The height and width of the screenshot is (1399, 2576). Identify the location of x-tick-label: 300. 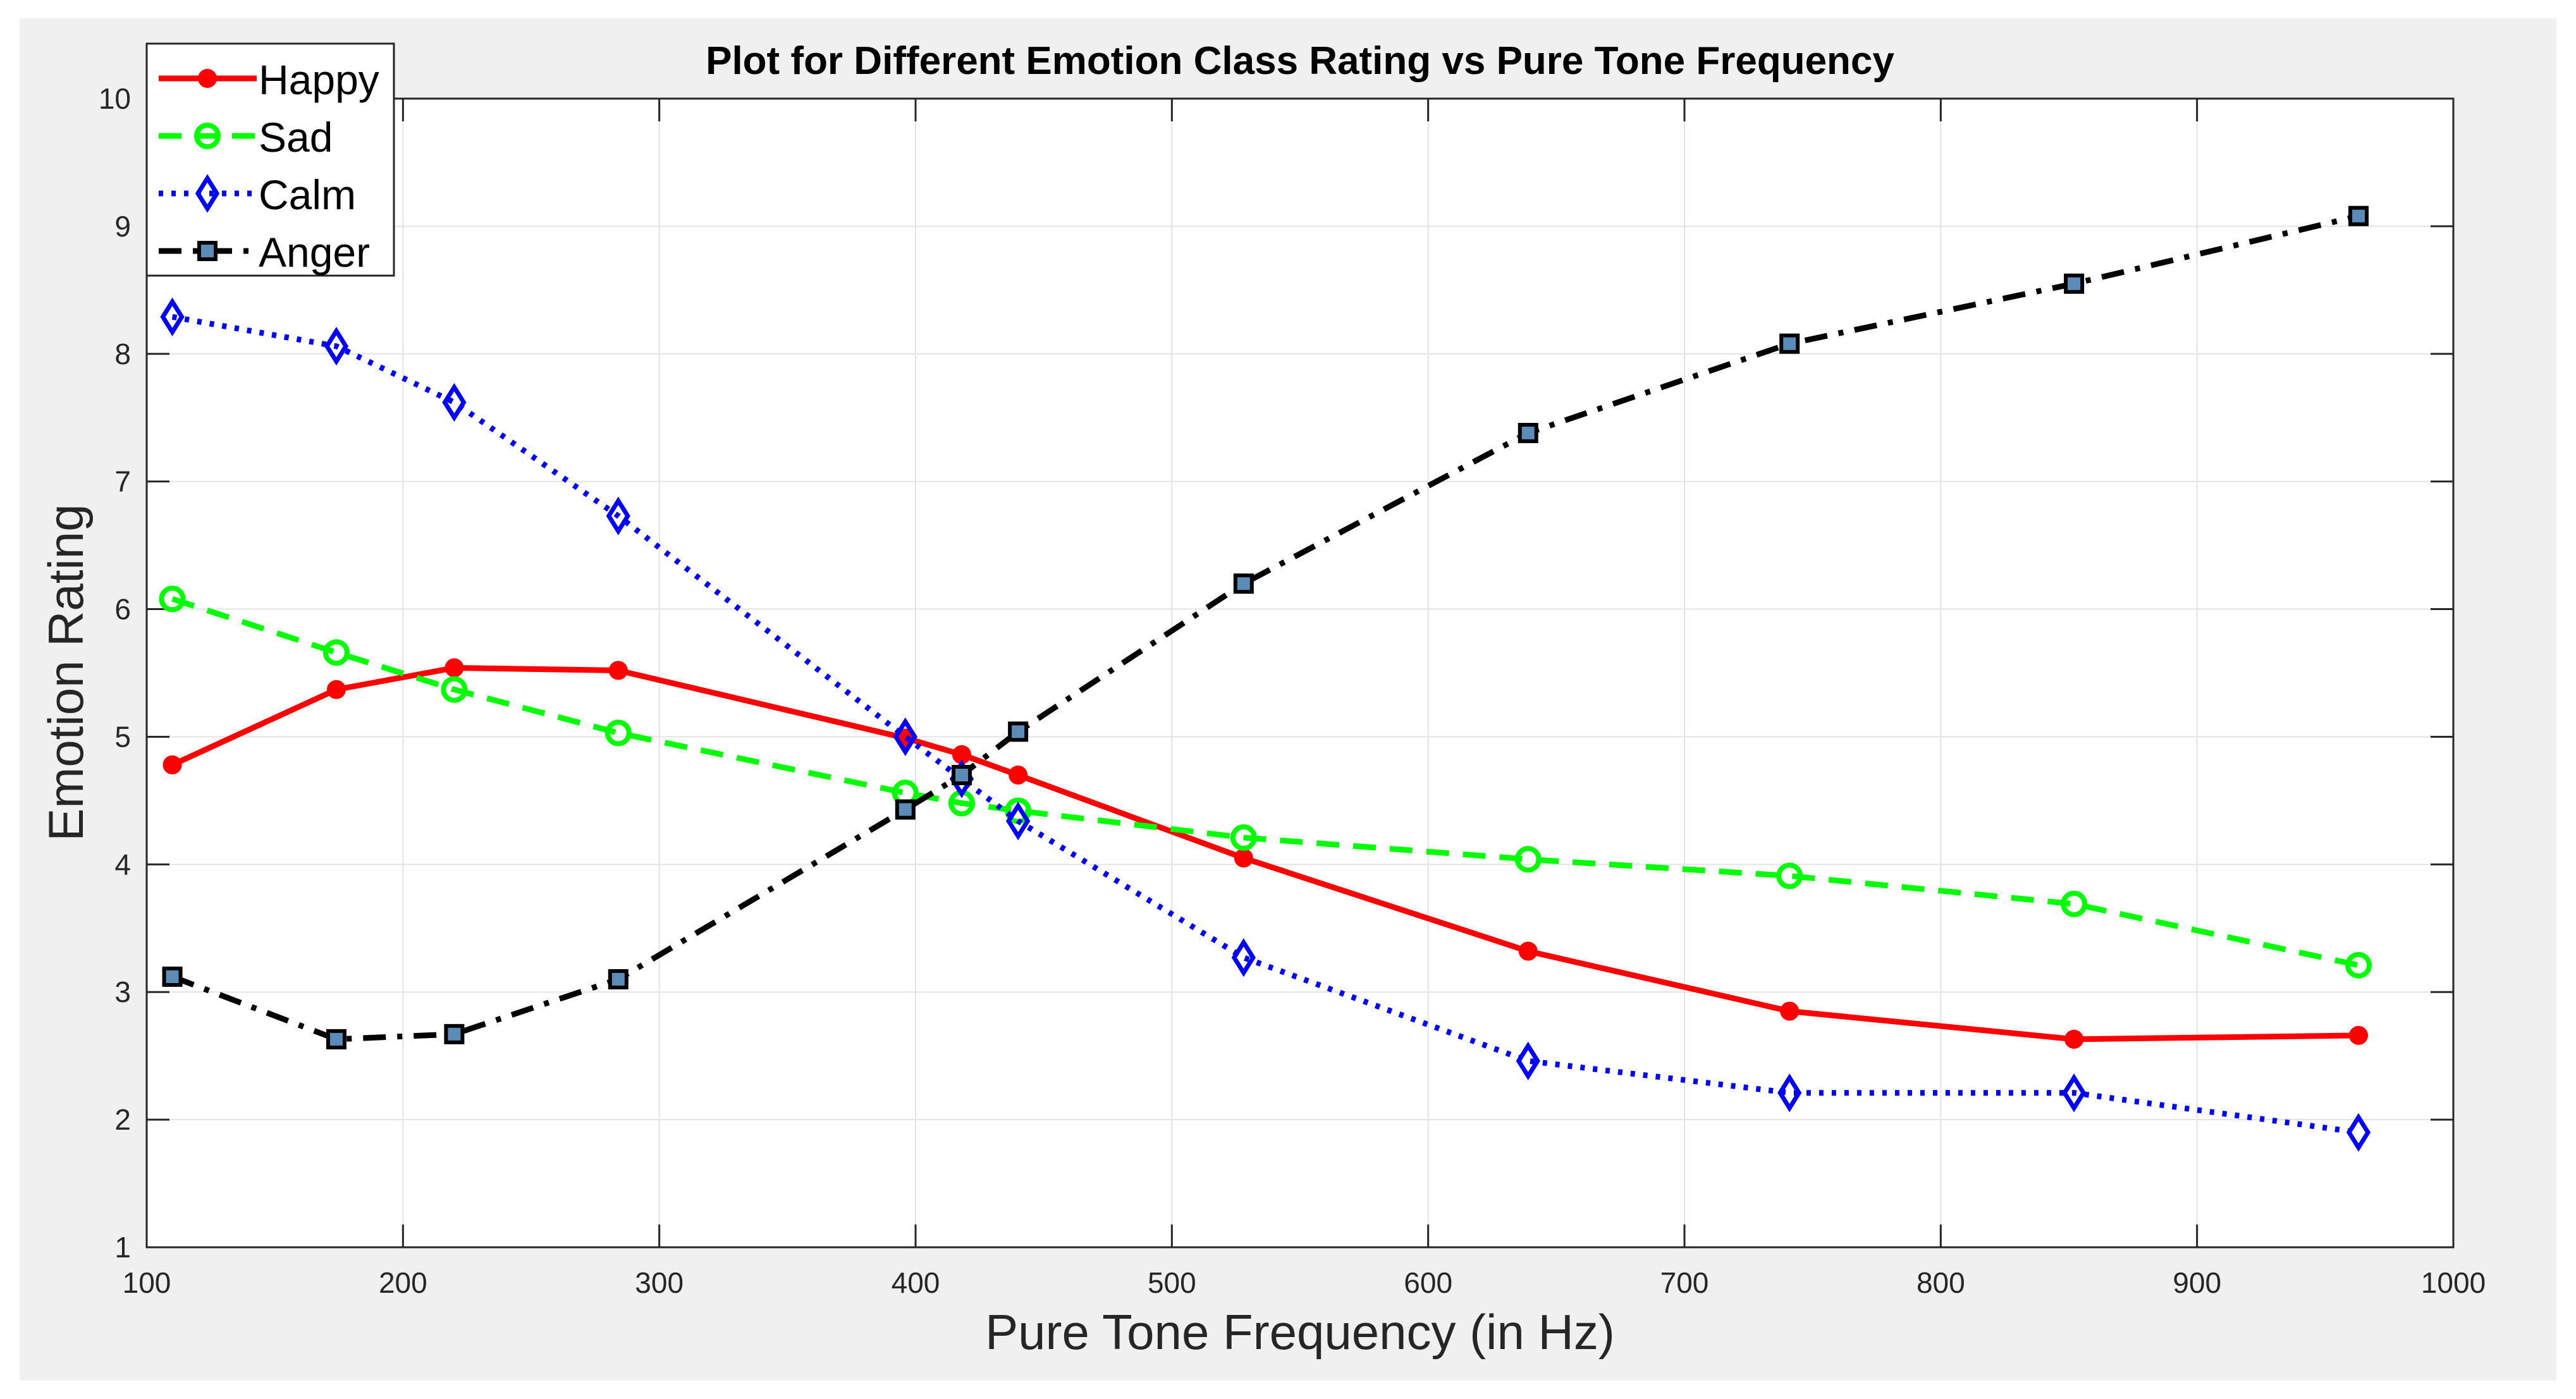
(659, 1282).